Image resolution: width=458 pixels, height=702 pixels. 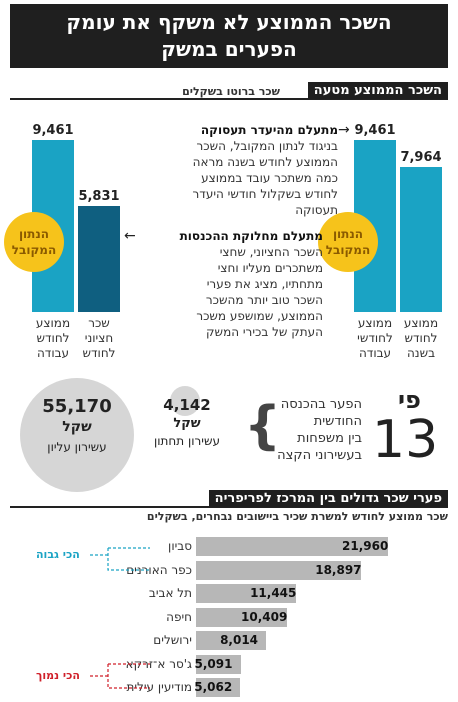 What do you see at coordinates (229, 36) in the screenshot?
I see `main-title: השכר הממוצע לא משקף את עומק הפערים במשק` at bounding box center [229, 36].